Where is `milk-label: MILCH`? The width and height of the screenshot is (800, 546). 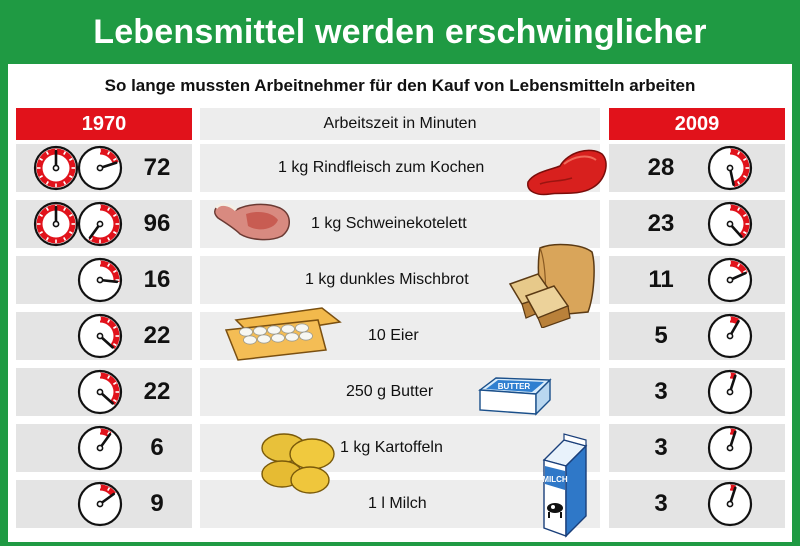
milk-label: MILCH is located at coordinates (555, 479).